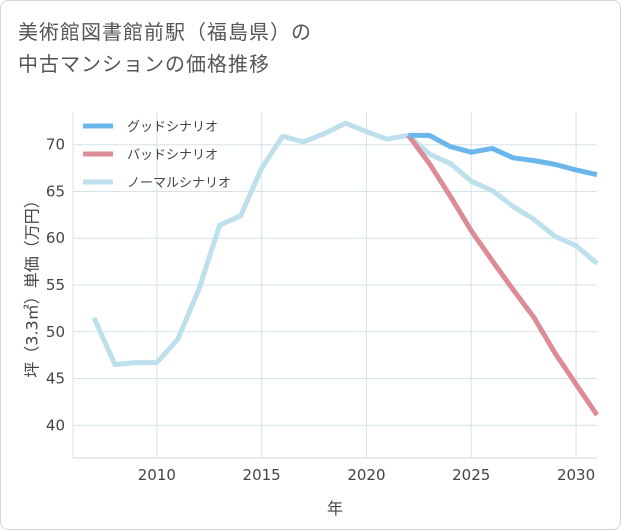  I want to click on x-tick-labels: 2010 2015 2020 2025 2030, so click(366, 475).